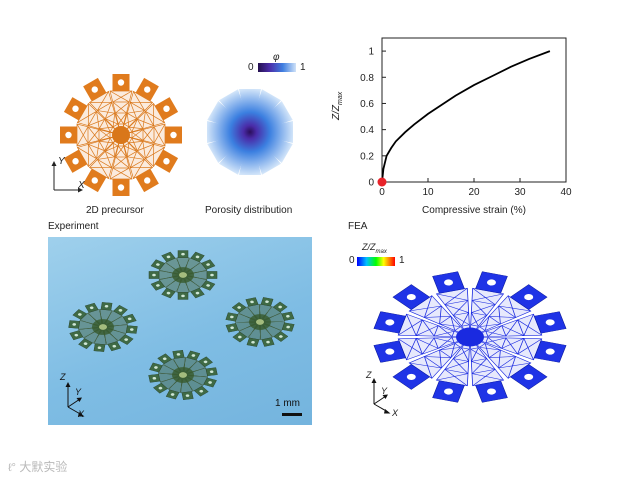 This screenshot has width=640, height=480. What do you see at coordinates (249, 210) in the screenshot?
I see `porosity-caption: Porosity distribution` at bounding box center [249, 210].